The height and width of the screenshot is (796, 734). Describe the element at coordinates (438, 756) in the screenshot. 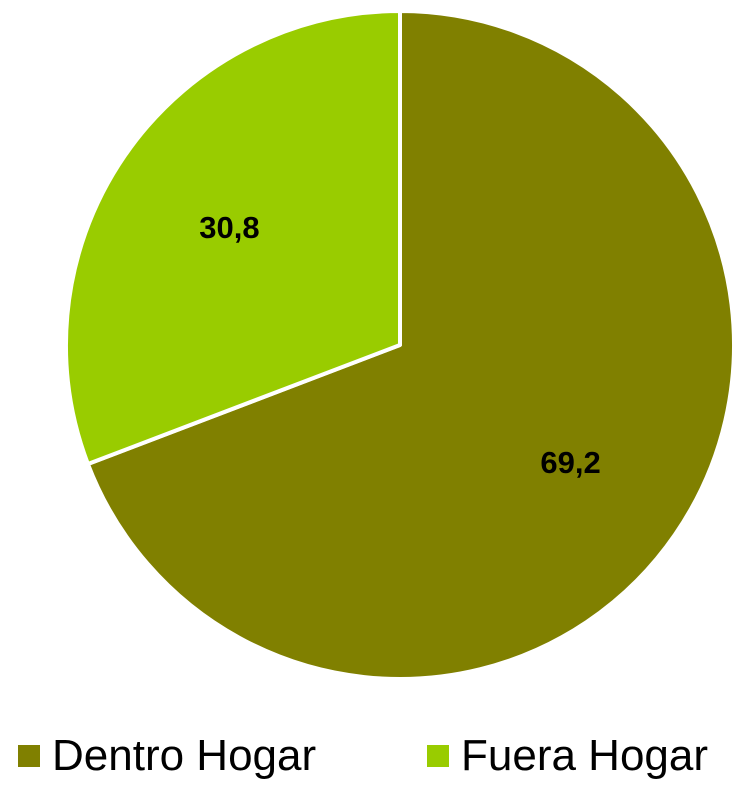

I see `legend-swatch-fuera-hogar` at that location.